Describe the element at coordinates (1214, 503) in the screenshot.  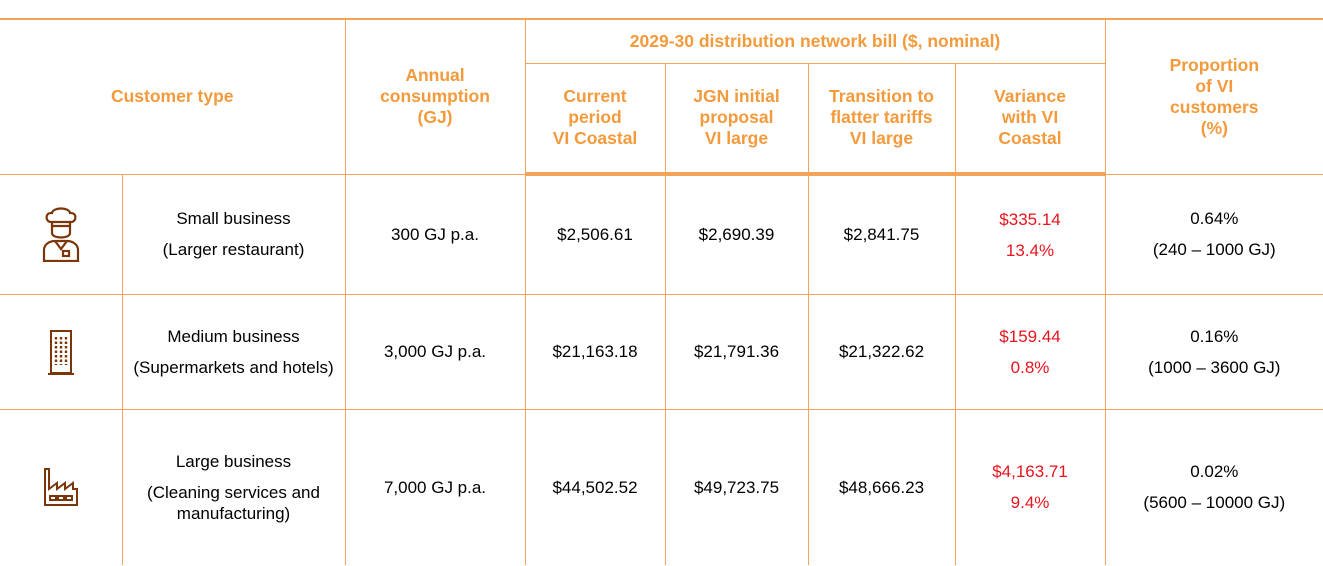
I see `text-line: (5600 – 10000 GJ)` at that location.